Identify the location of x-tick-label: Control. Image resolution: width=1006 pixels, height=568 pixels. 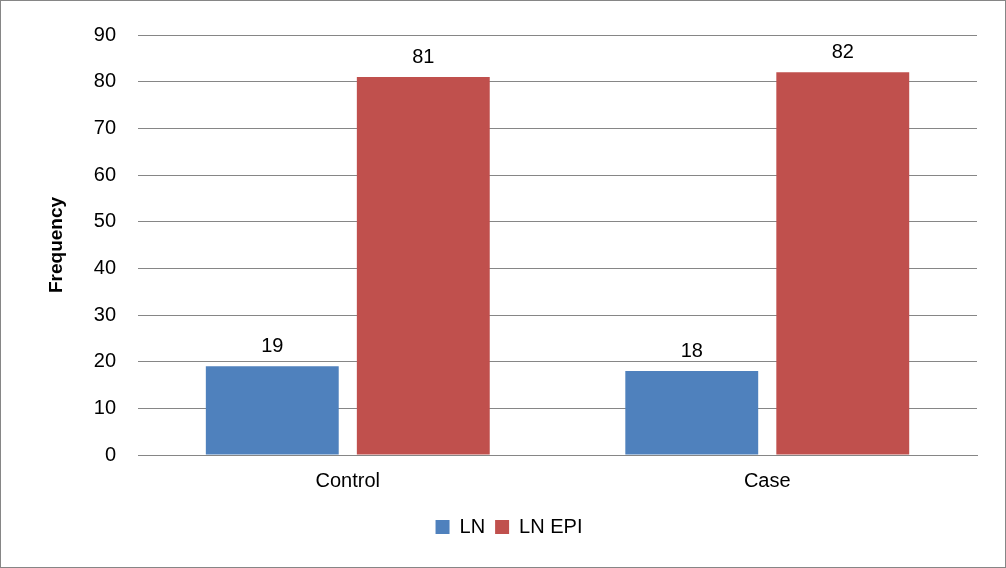
(348, 479).